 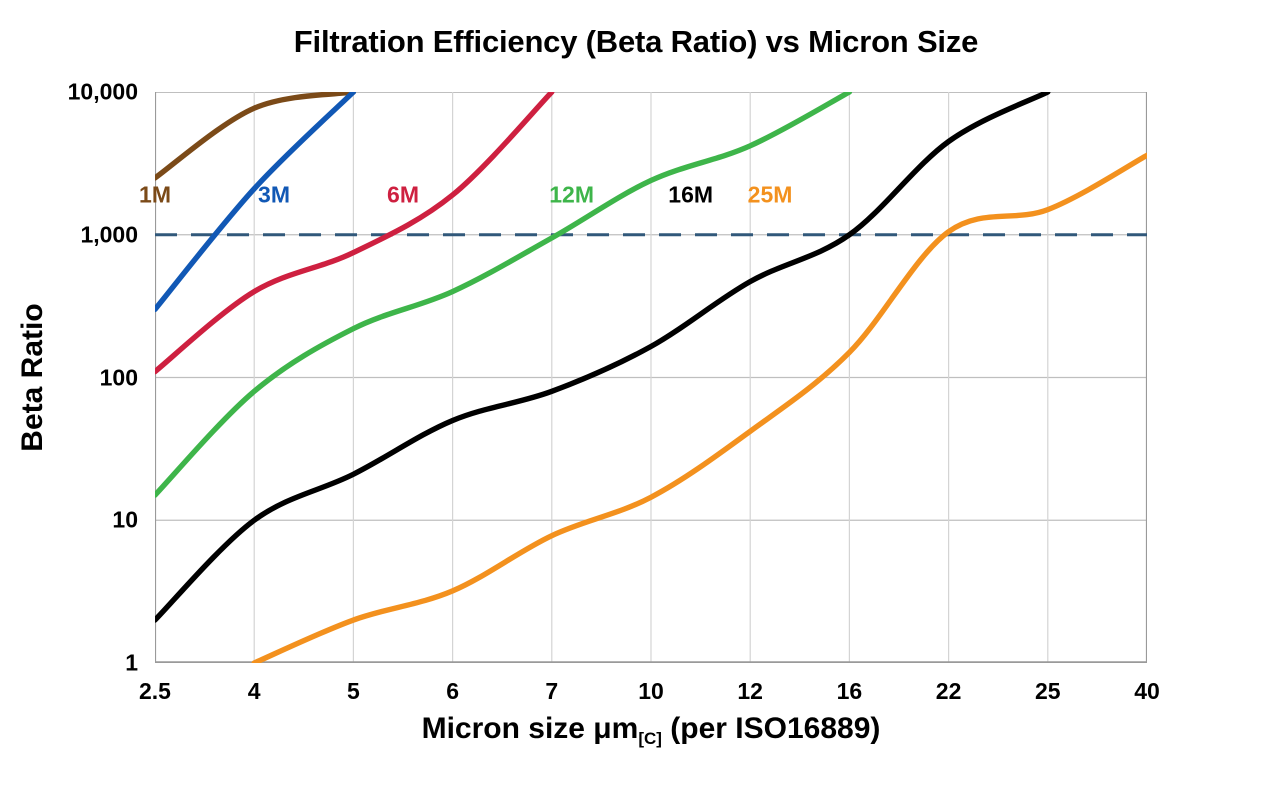 I want to click on y-axis-tick-label: 100, so click(x=118, y=377).